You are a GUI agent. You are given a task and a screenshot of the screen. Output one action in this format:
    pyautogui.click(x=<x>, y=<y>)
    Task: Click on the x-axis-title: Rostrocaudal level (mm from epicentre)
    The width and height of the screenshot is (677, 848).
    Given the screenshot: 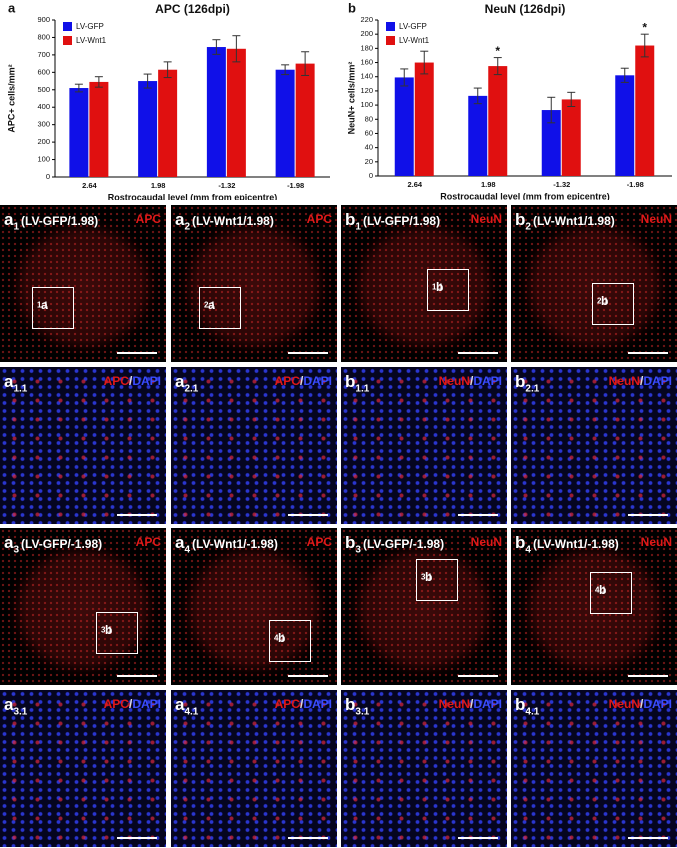 What is the action you would take?
    pyautogui.click(x=525, y=195)
    